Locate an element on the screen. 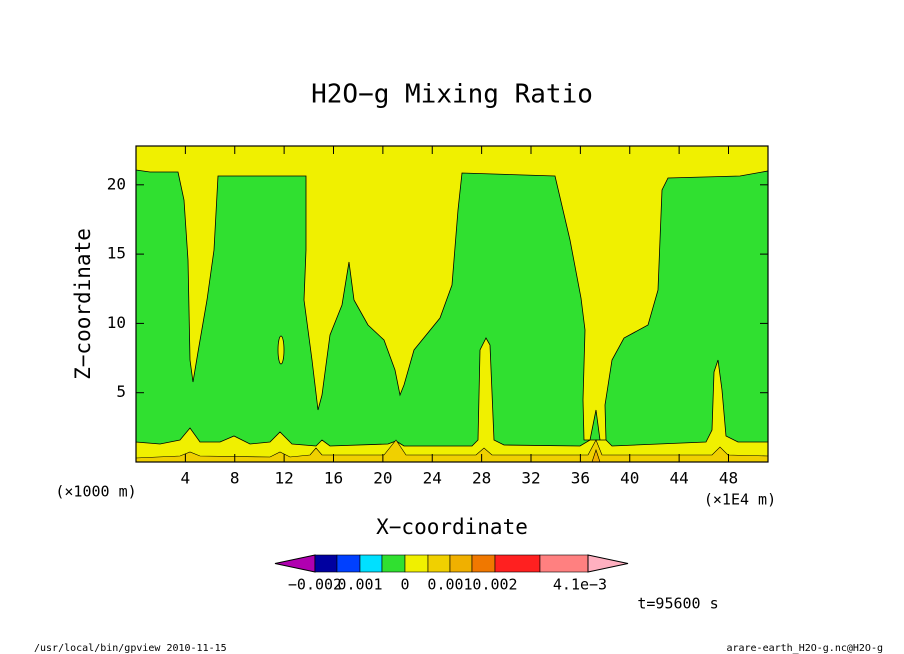 The image size is (904, 654). x-tick-label: 48 is located at coordinates (728, 478).